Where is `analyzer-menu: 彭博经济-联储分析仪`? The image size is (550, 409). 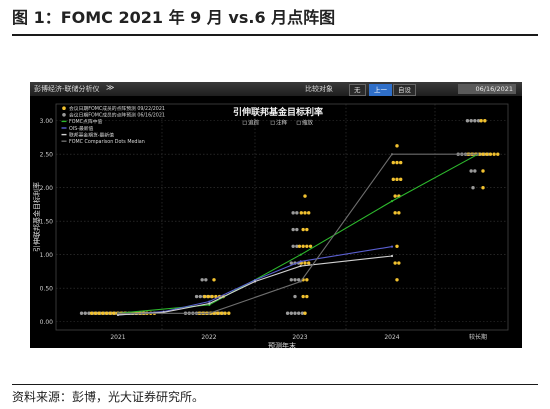 analyzer-menu: 彭博经济-联储分析仪 is located at coordinates (67, 89).